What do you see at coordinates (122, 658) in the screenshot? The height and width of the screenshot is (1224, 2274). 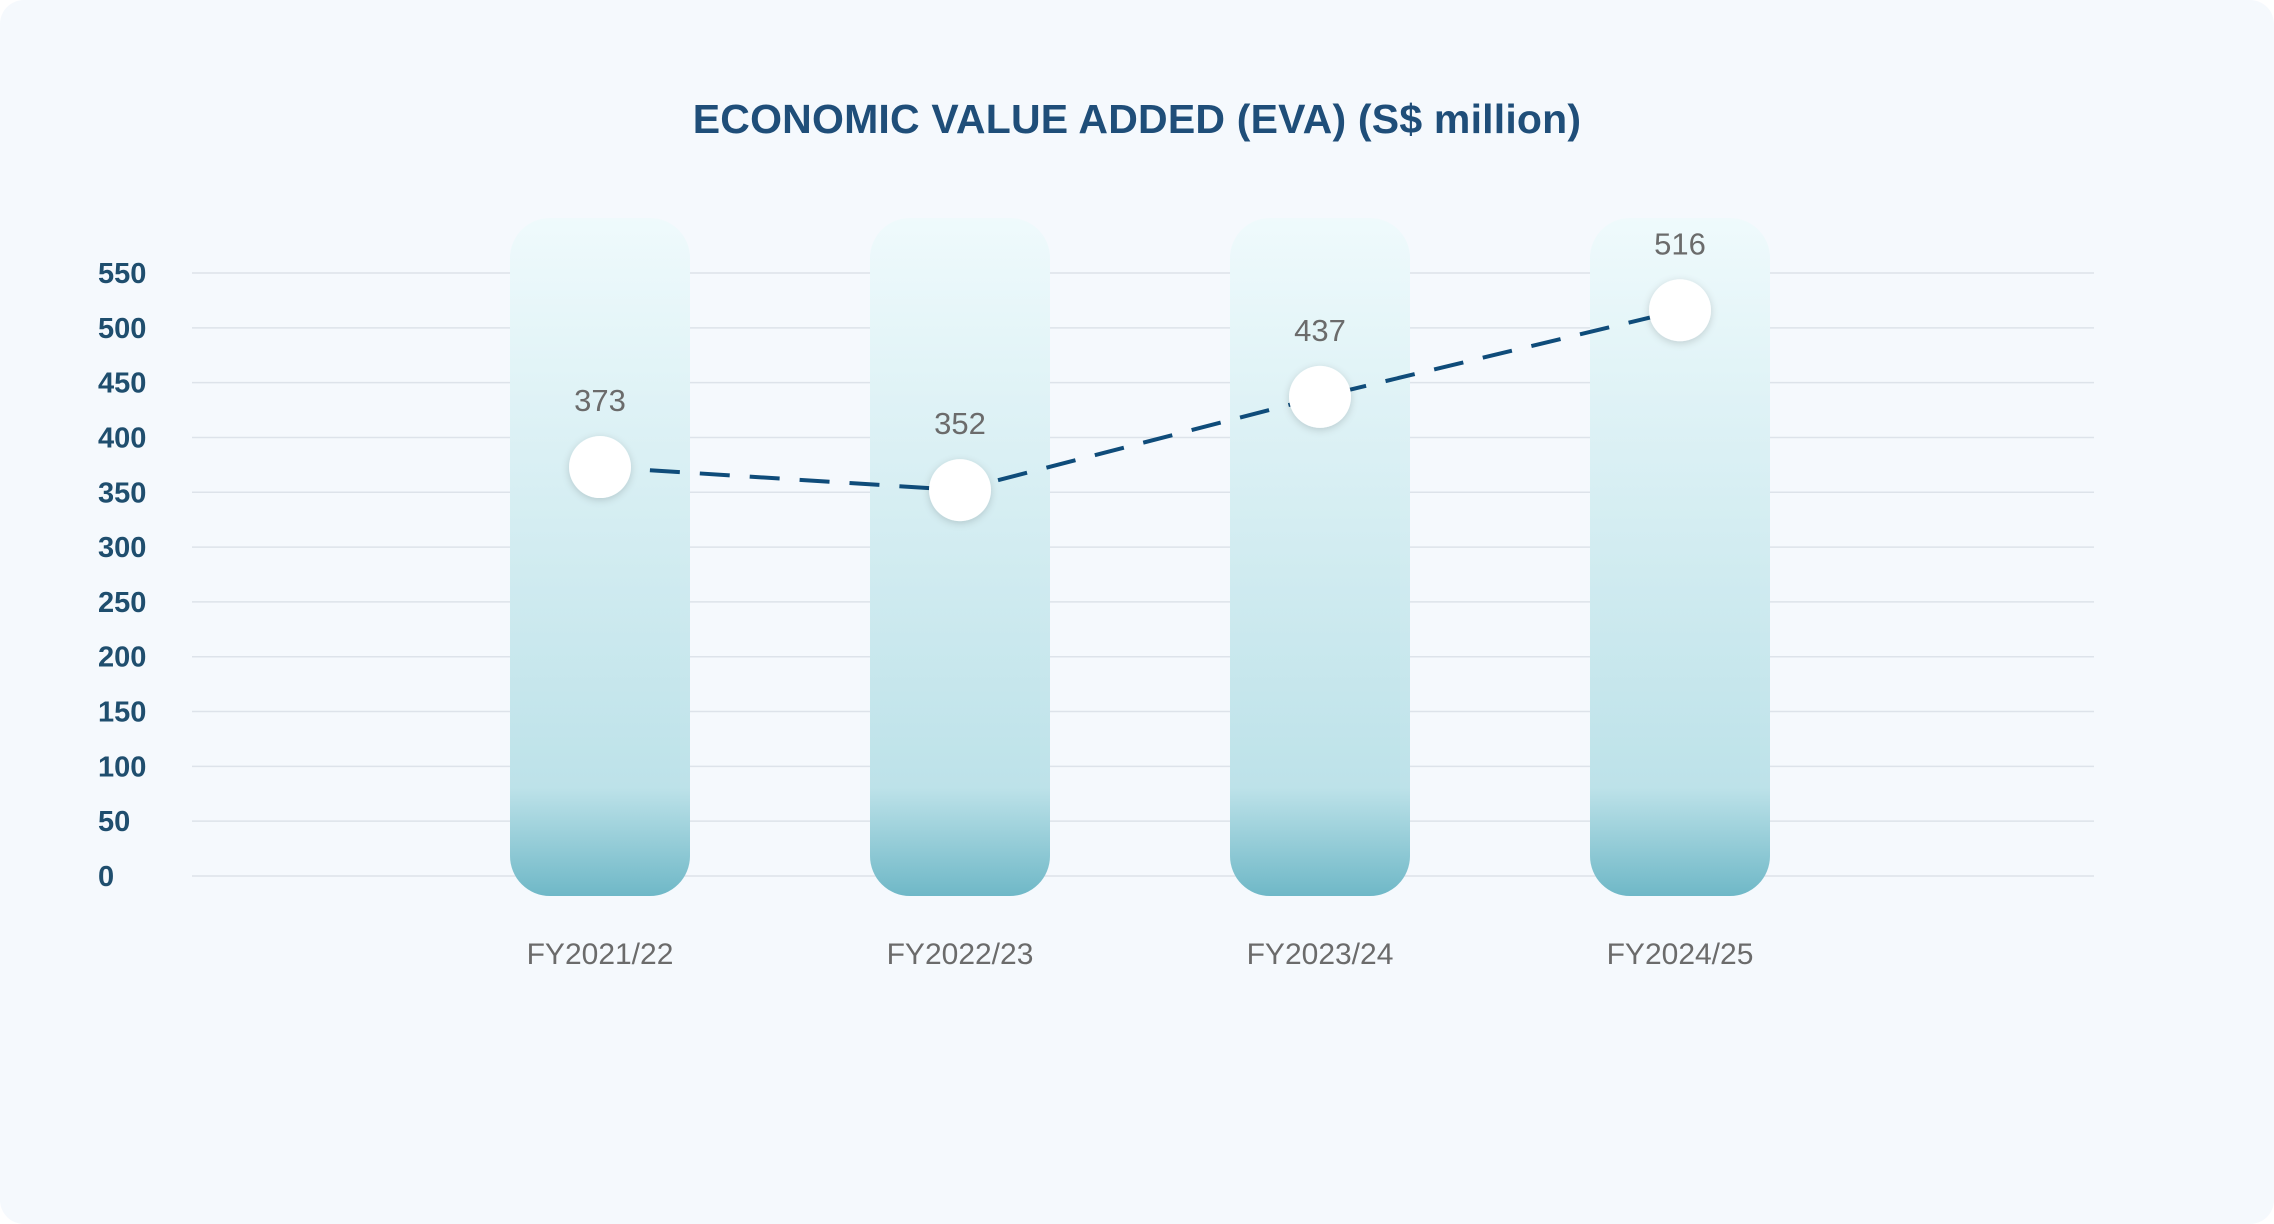 I see `y-tick-label: 200` at bounding box center [122, 658].